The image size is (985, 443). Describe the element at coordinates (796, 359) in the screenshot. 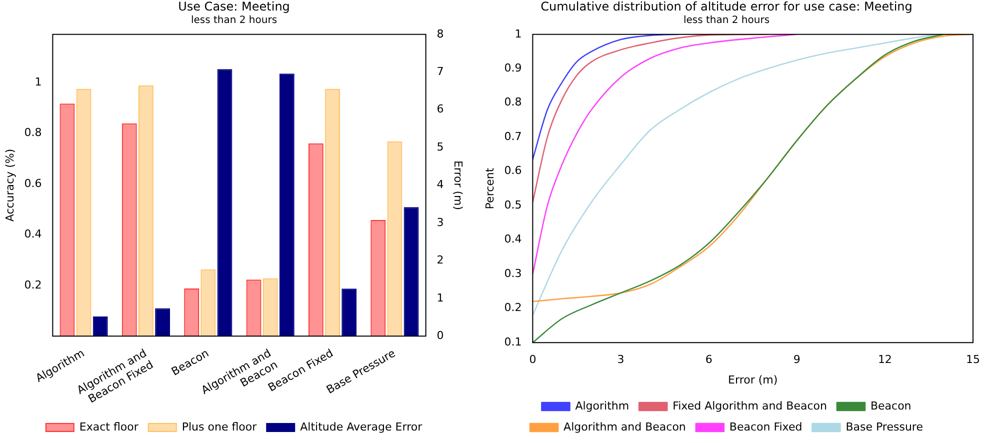

I see `x-tick-label: 9` at that location.